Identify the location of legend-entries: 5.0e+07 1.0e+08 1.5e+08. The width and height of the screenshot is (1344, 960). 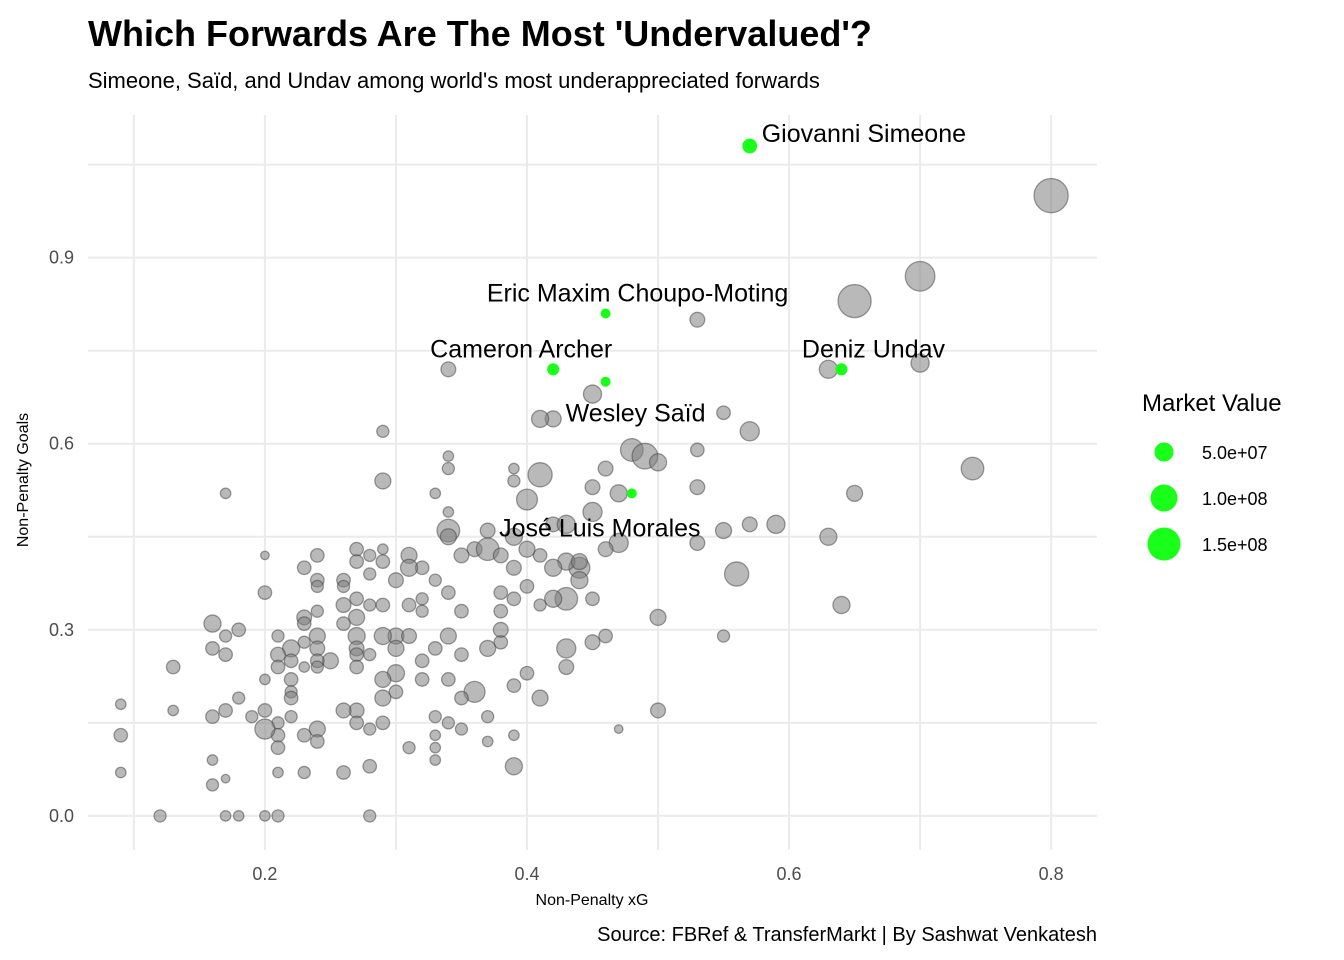
(1207, 501).